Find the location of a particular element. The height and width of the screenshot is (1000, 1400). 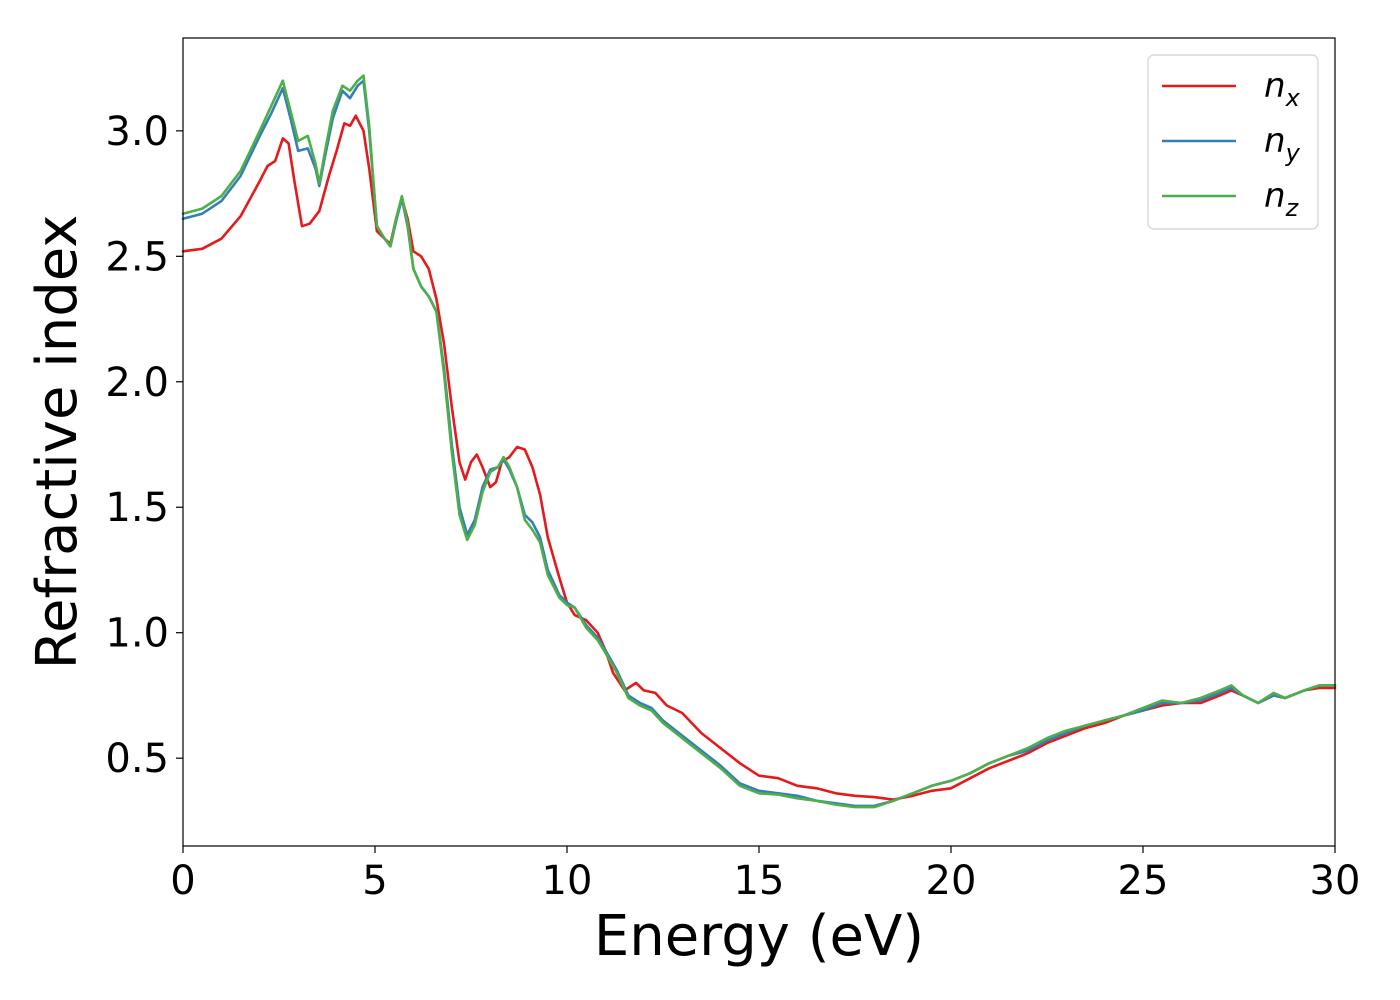

y-axis: 0.5 1.0 1.5 2.0 2.5 3.0 is located at coordinates (144, 445).